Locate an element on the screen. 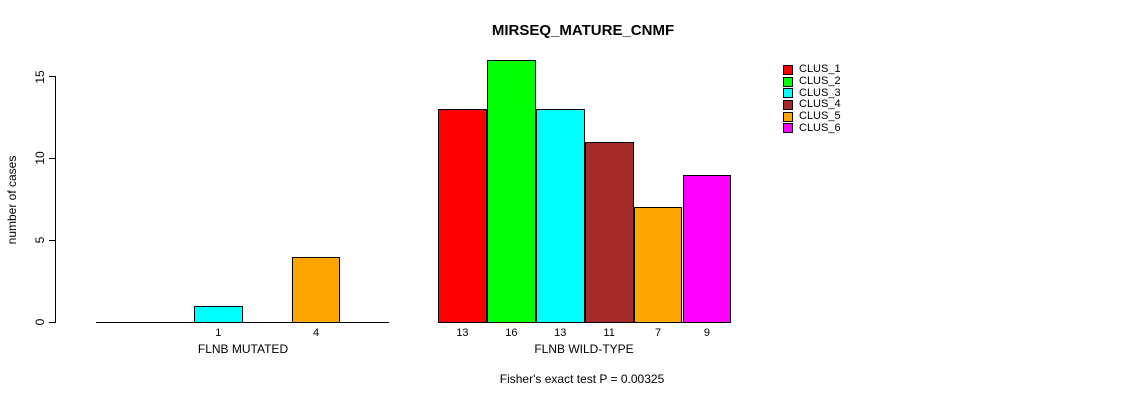  bar-value-label: 7 is located at coordinates (658, 333).